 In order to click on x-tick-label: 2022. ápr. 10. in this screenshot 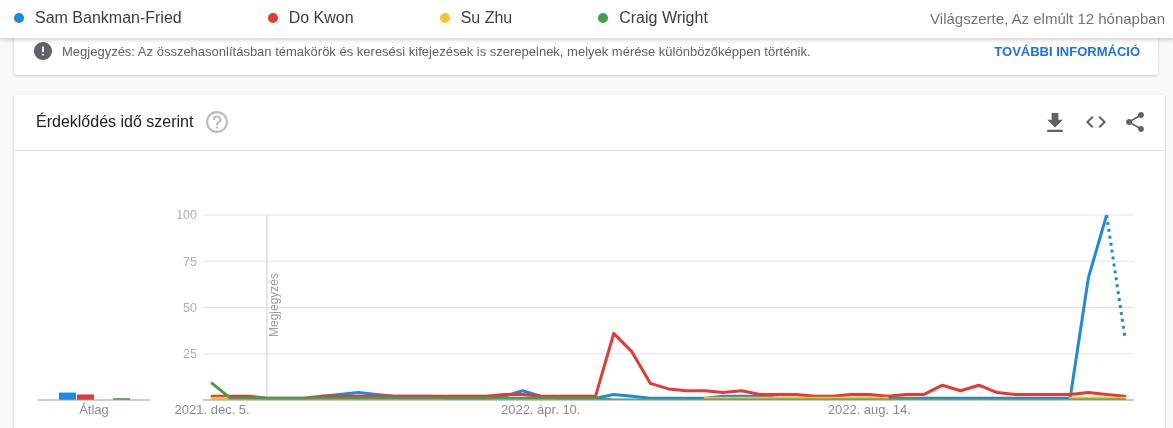, I will do `click(540, 410)`.